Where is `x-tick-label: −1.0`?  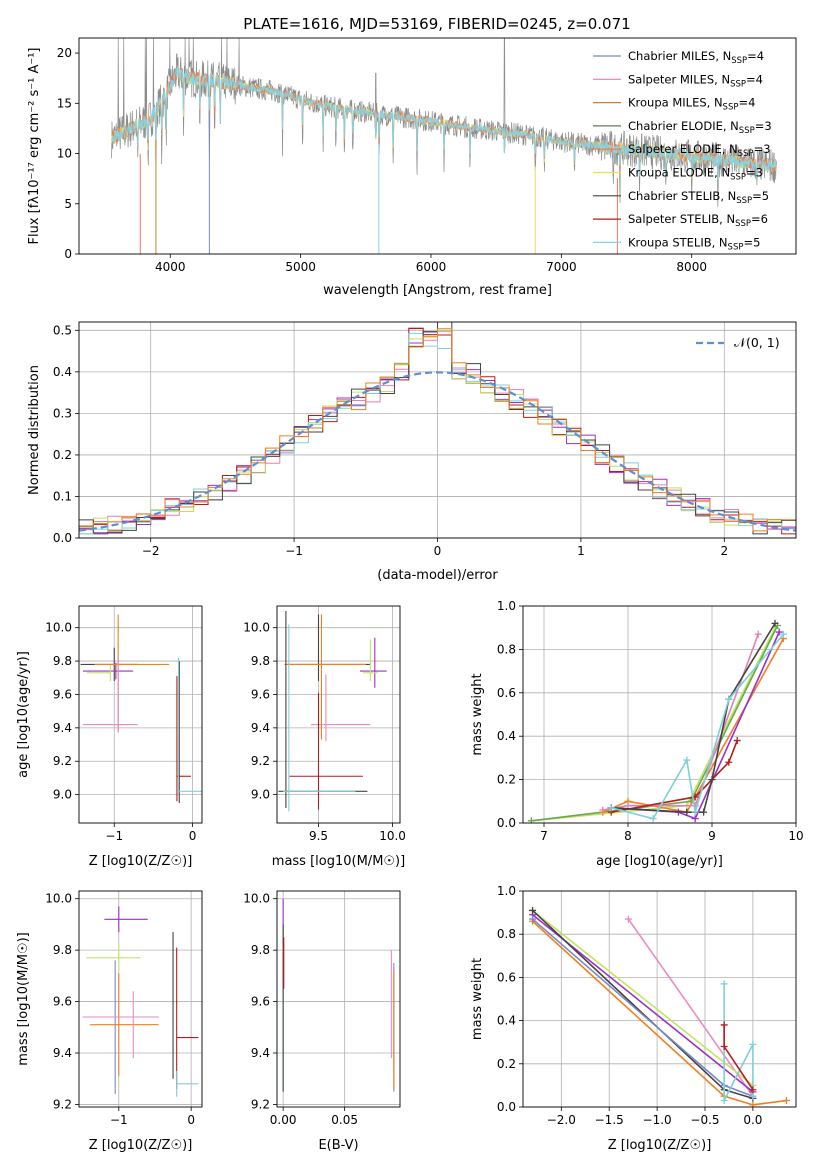
x-tick-label: −1.0 is located at coordinates (657, 1120).